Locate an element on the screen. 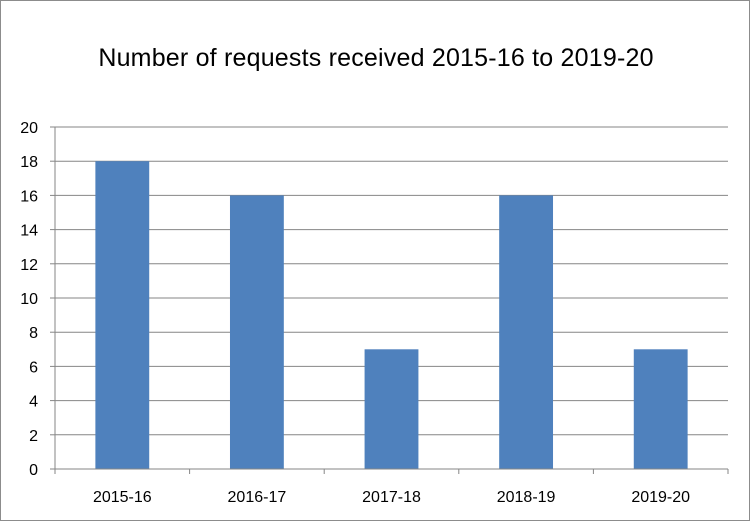 Image resolution: width=752 pixels, height=523 pixels. y-tick-label: 10 is located at coordinates (29, 299).